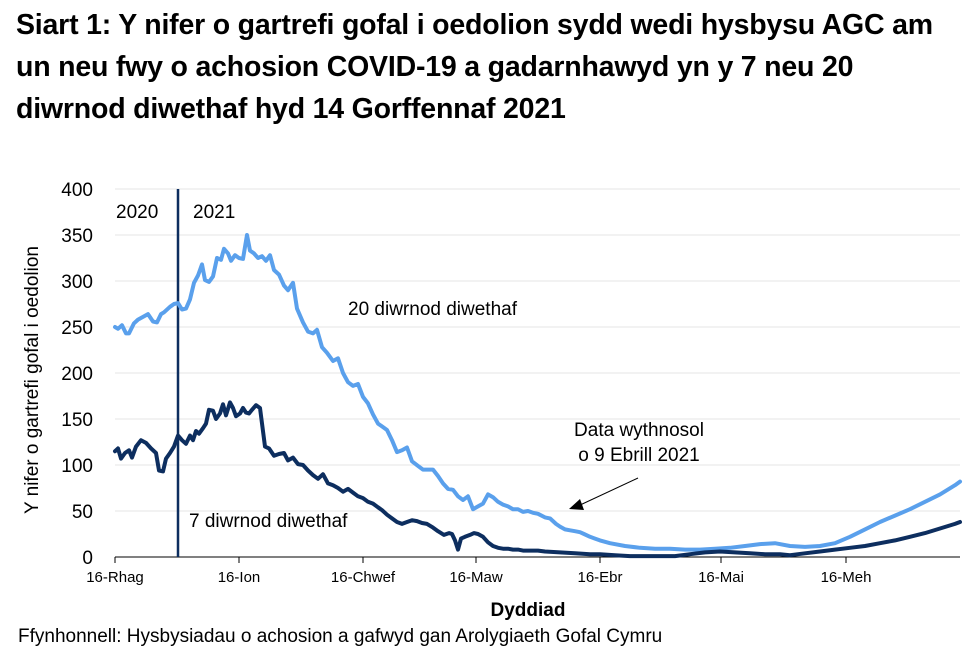  I want to click on x-tick-label: 16-Chwef, so click(363, 577).